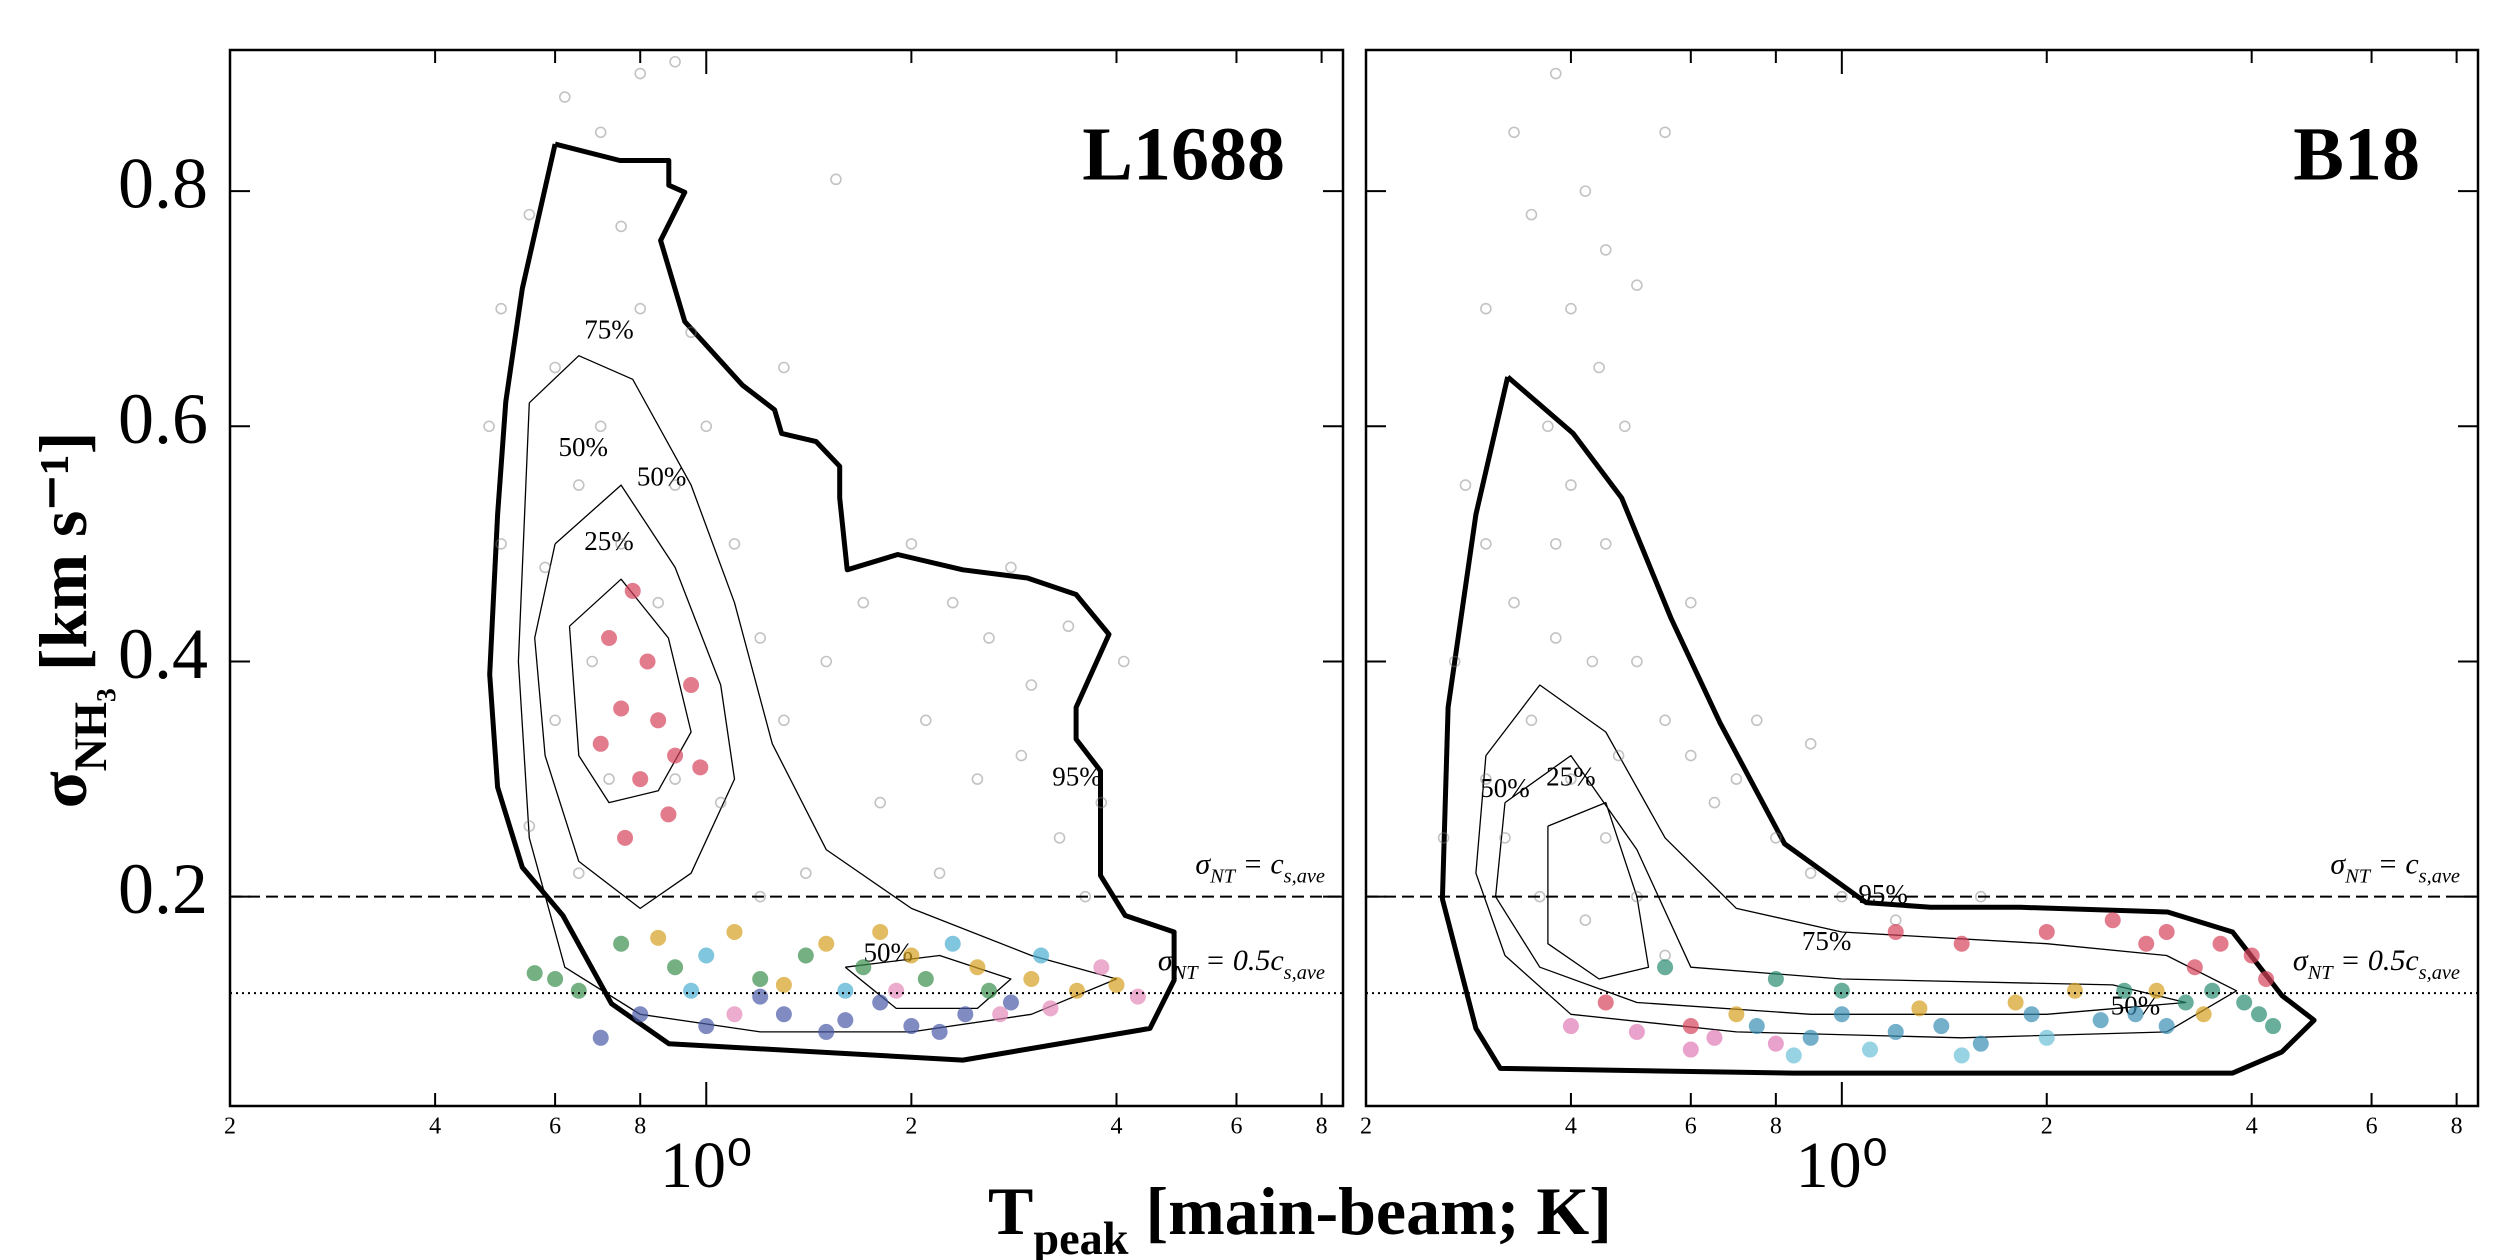  What do you see at coordinates (2376, 960) in the screenshot?
I see `text-part: = 0.5c` at bounding box center [2376, 960].